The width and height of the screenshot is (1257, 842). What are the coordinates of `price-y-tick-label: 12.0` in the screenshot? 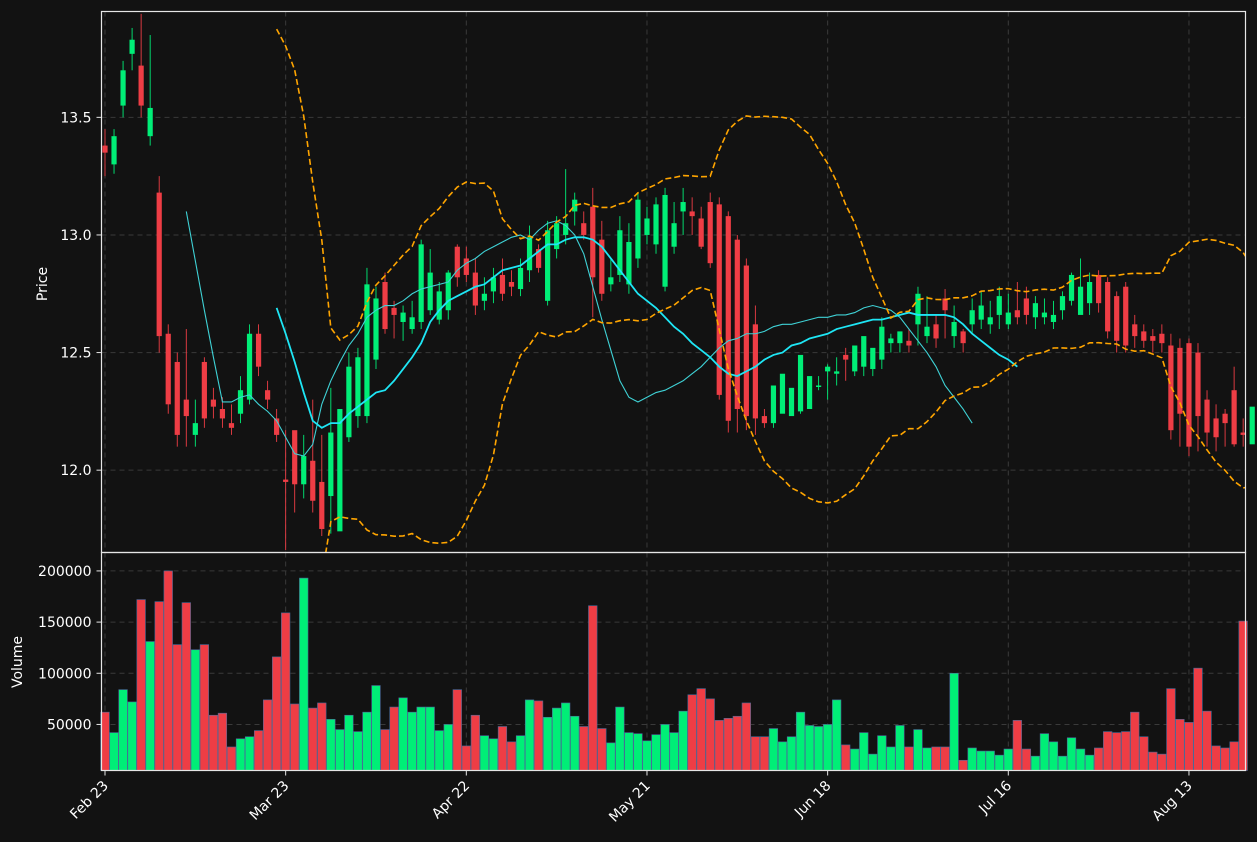 It's located at (75, 471).